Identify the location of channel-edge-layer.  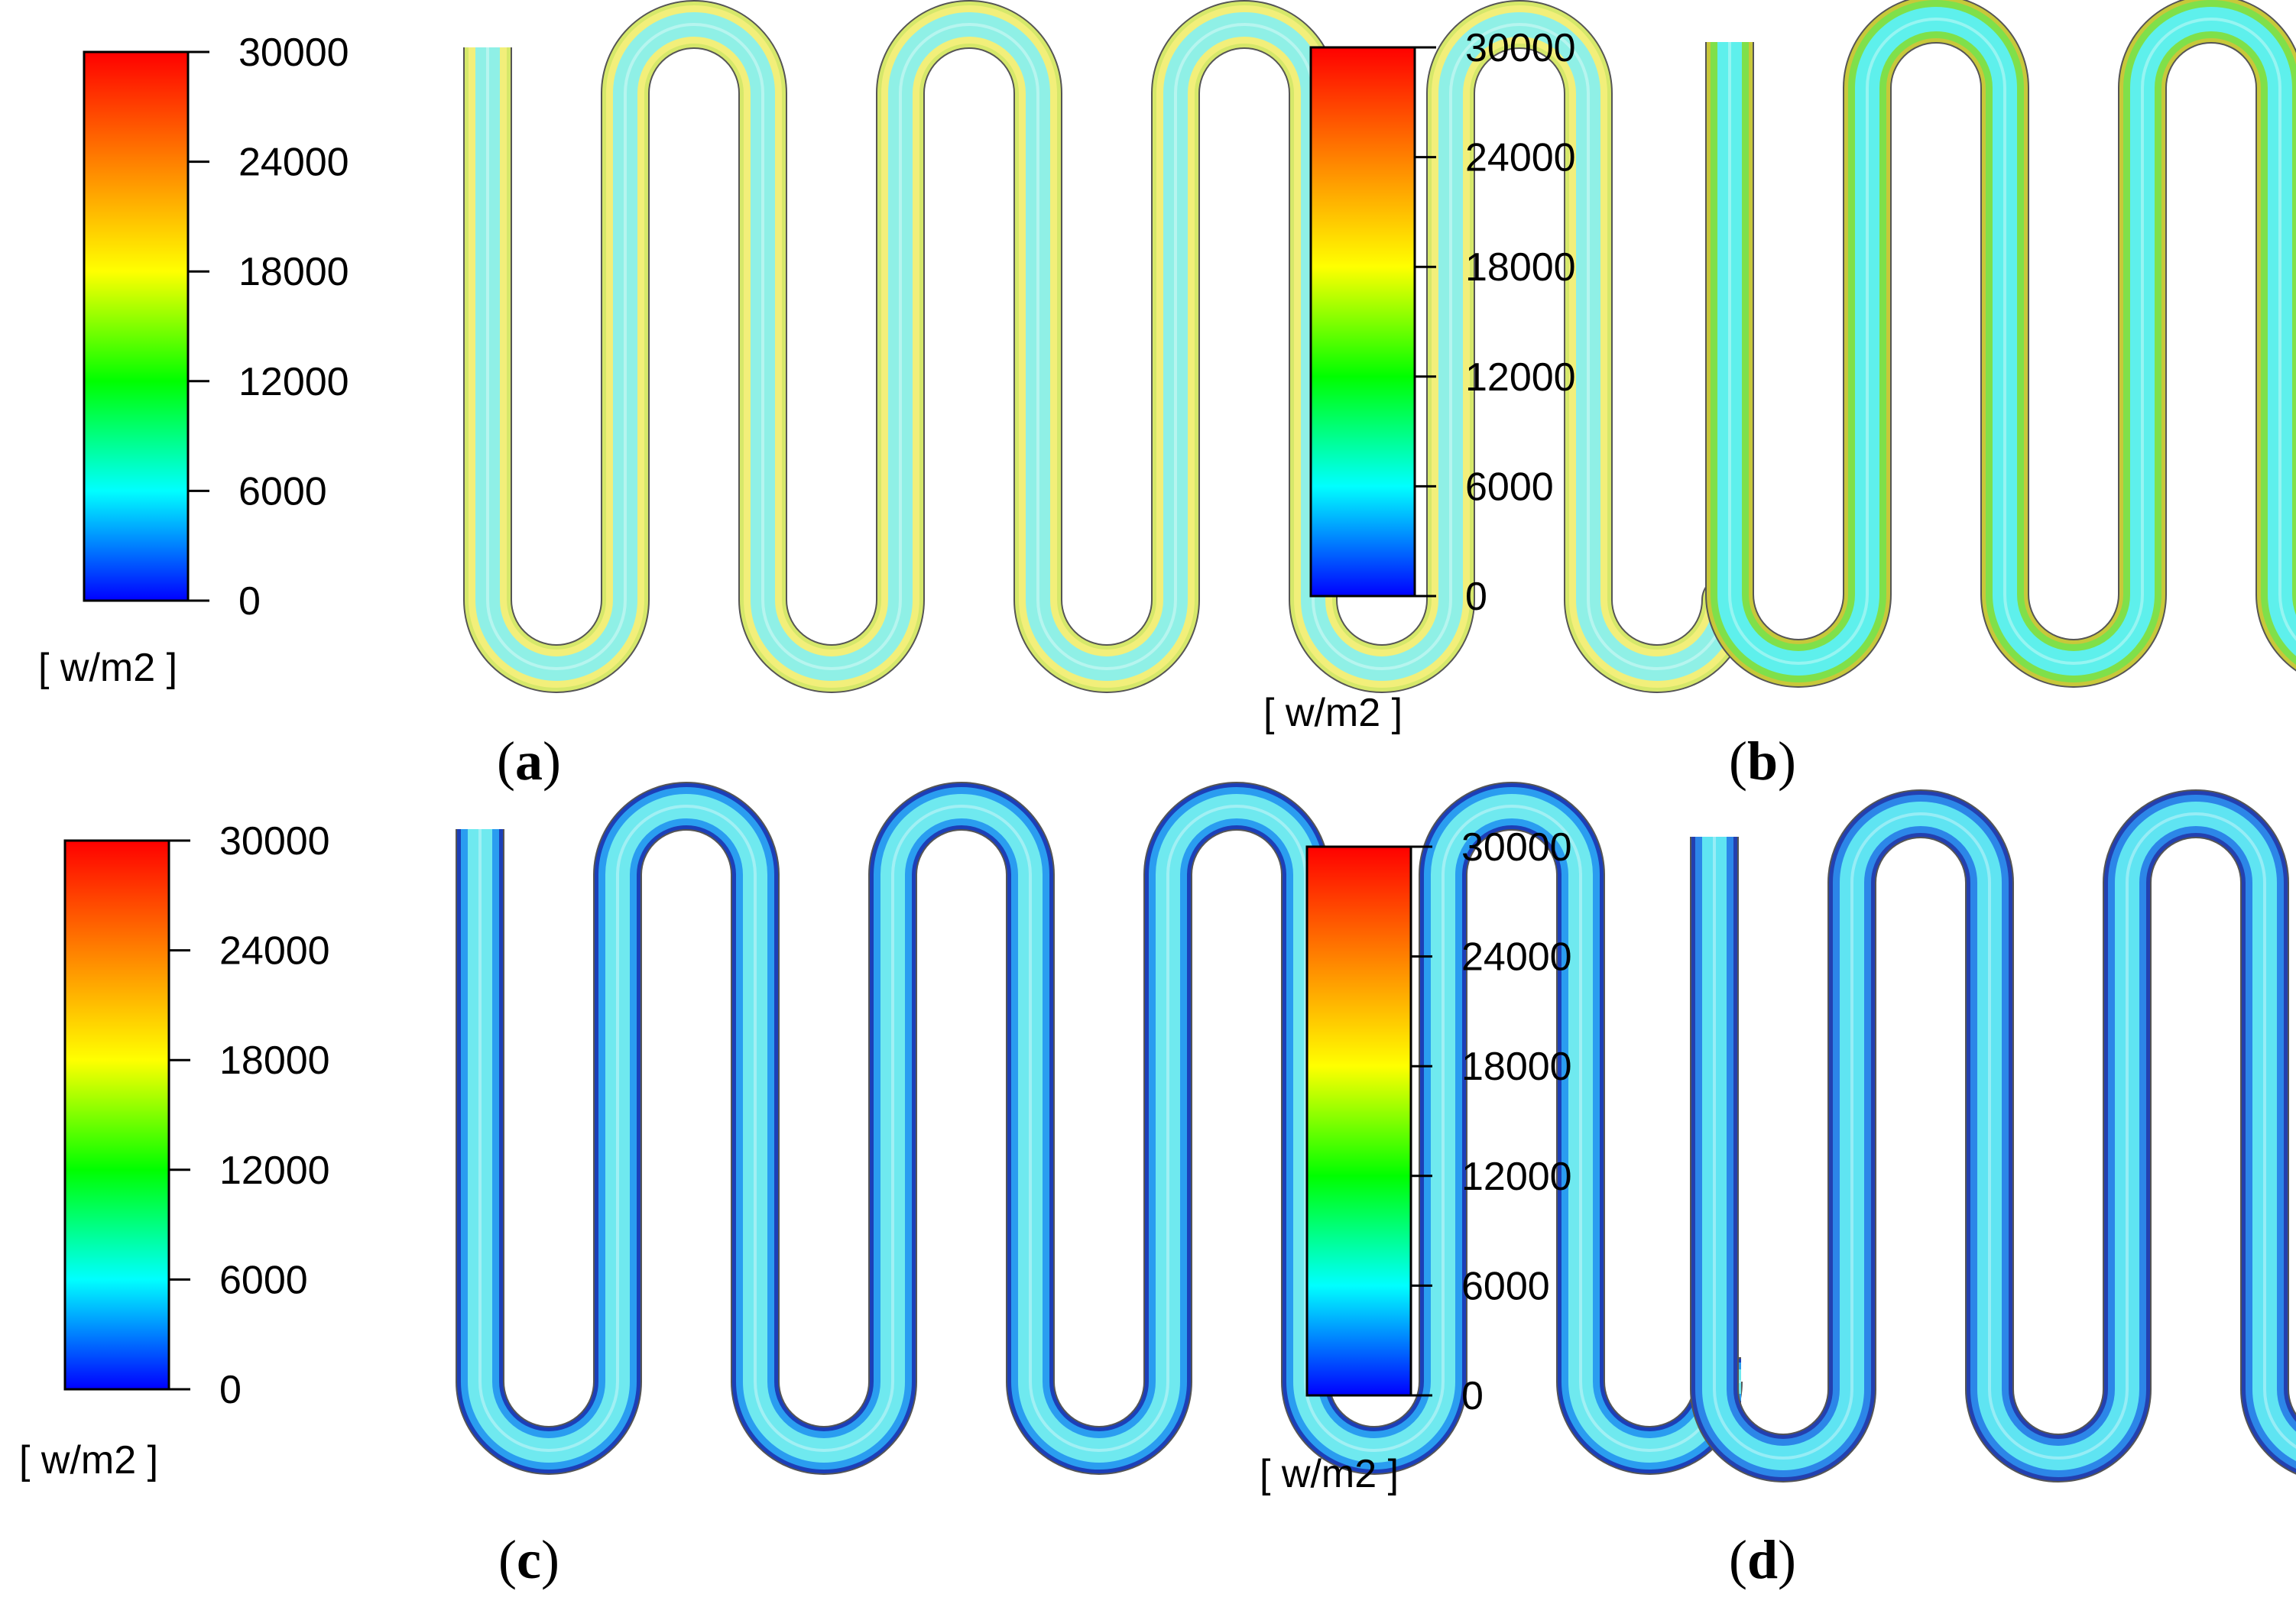
(1995, 1136).